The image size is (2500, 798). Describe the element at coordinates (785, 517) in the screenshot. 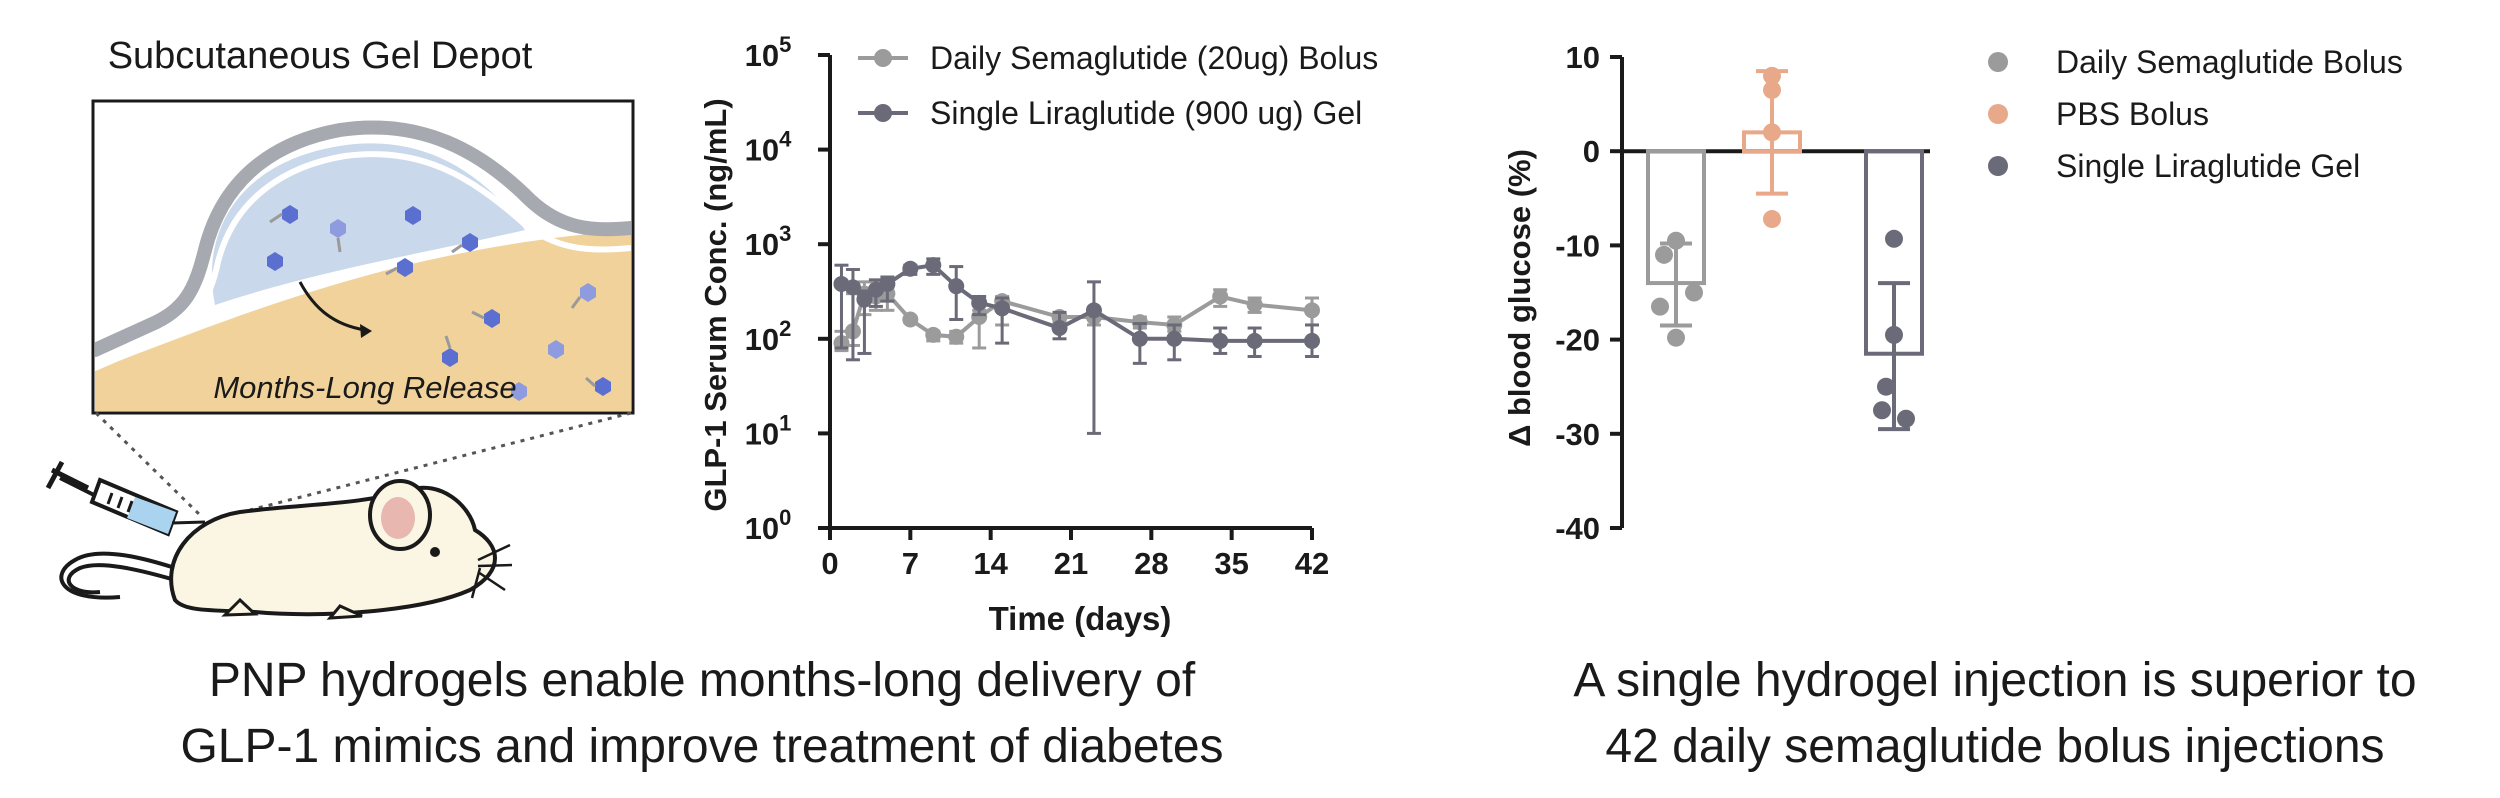

I see `pk-y-tick-exponent: 0` at that location.